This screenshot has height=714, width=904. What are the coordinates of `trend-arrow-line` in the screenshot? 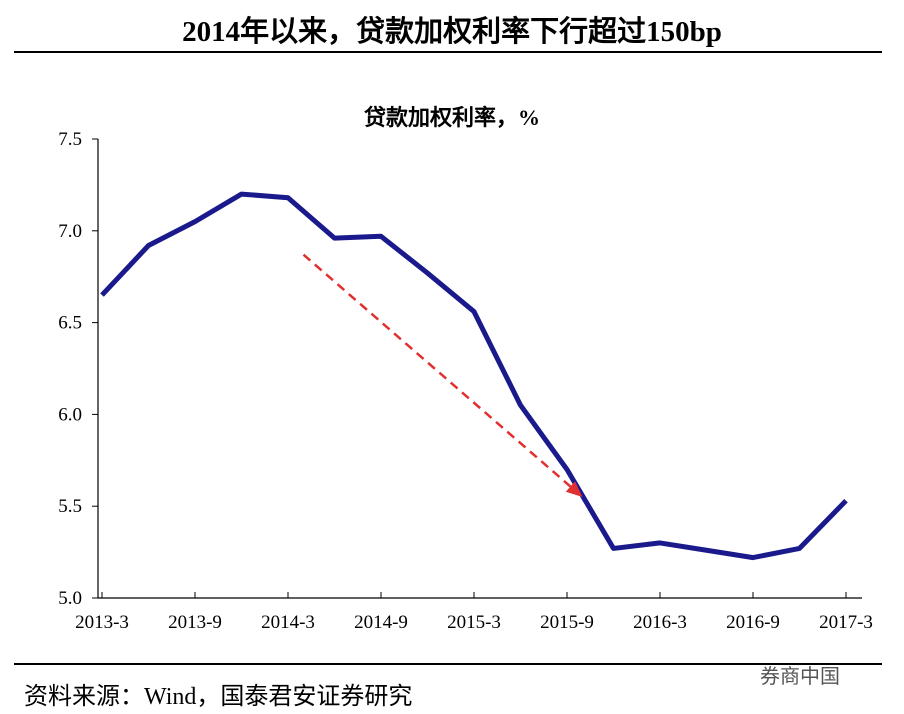 It's located at (437, 370).